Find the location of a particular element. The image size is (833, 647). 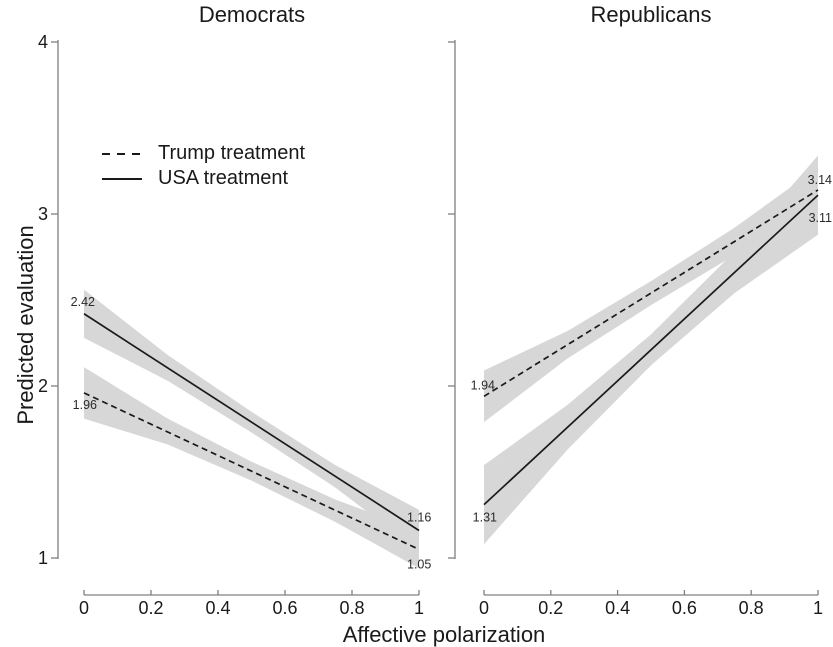

confidence-band-trump is located at coordinates (251, 468).